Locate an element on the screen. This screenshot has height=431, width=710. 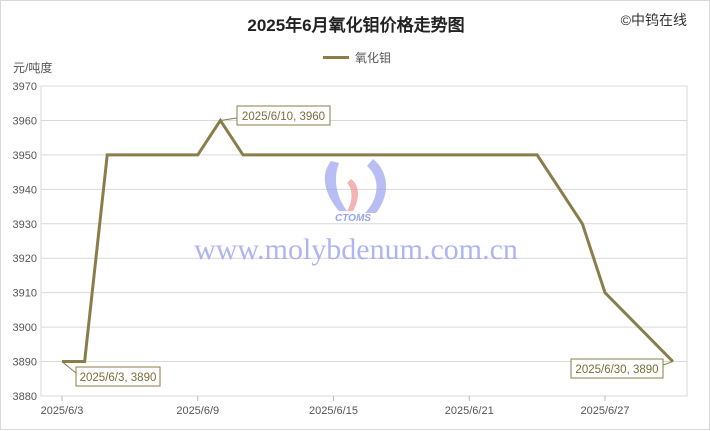
annotation-label: 2025/6/3, 3890 is located at coordinates (118, 378).